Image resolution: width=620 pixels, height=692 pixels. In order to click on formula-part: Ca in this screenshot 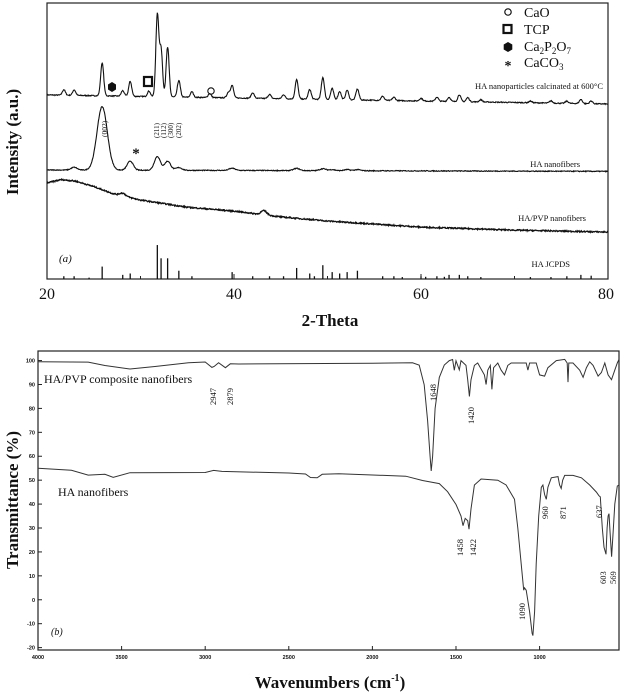, I will do `click(532, 47)`.